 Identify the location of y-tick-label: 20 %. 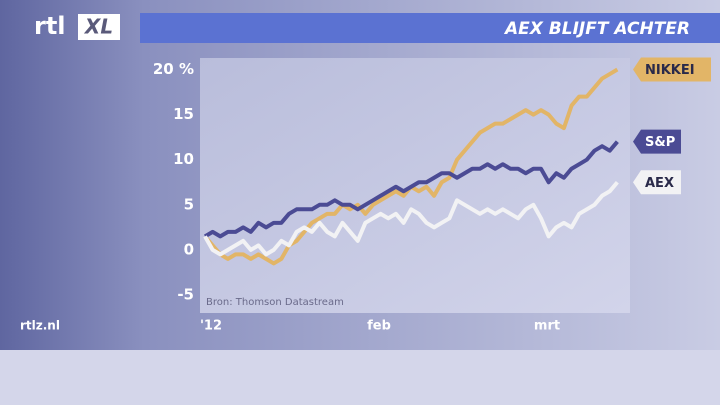
(173, 69).